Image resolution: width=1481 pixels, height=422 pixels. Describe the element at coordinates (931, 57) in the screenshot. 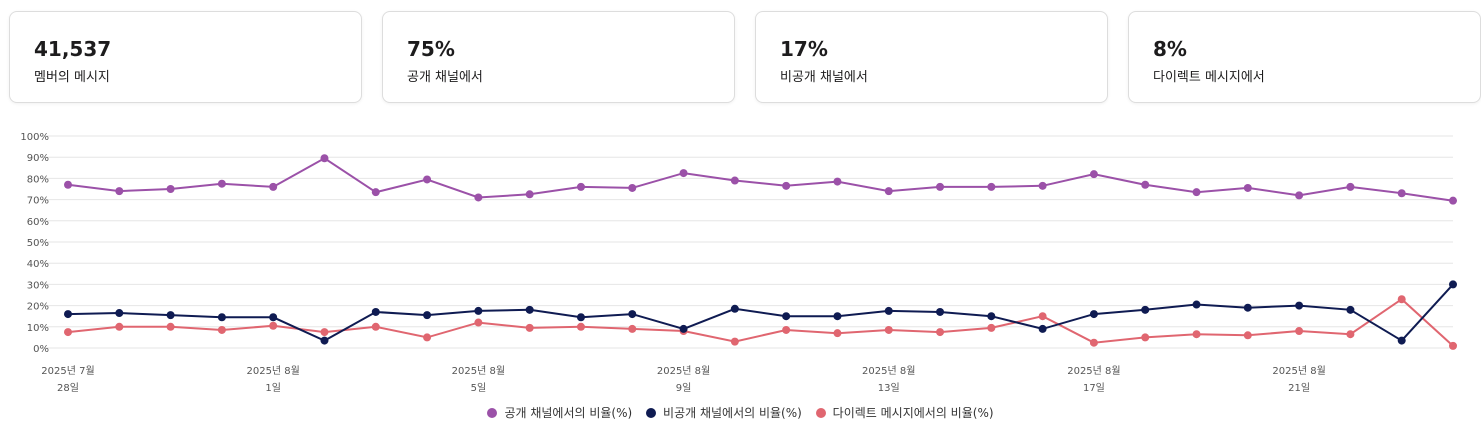

I see `stat-card-private: 17% 비공개 채널에서` at that location.